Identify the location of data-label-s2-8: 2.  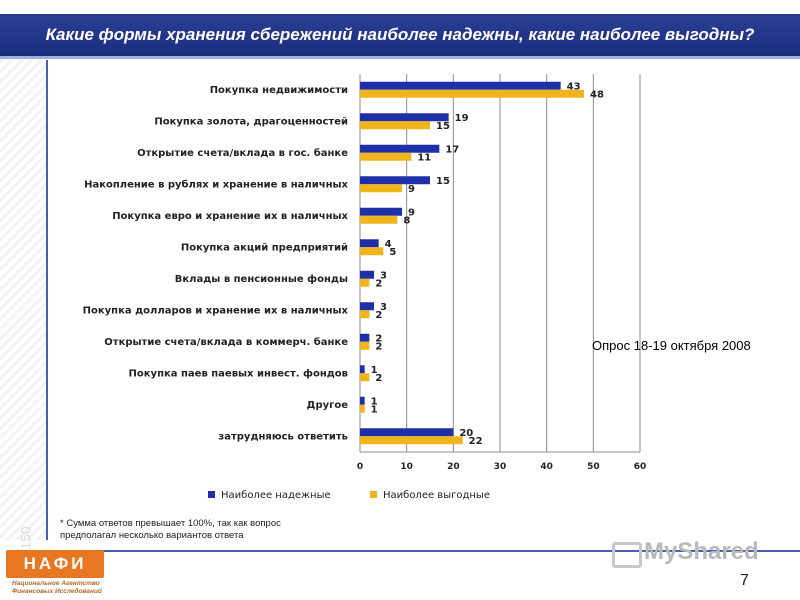
(378, 346).